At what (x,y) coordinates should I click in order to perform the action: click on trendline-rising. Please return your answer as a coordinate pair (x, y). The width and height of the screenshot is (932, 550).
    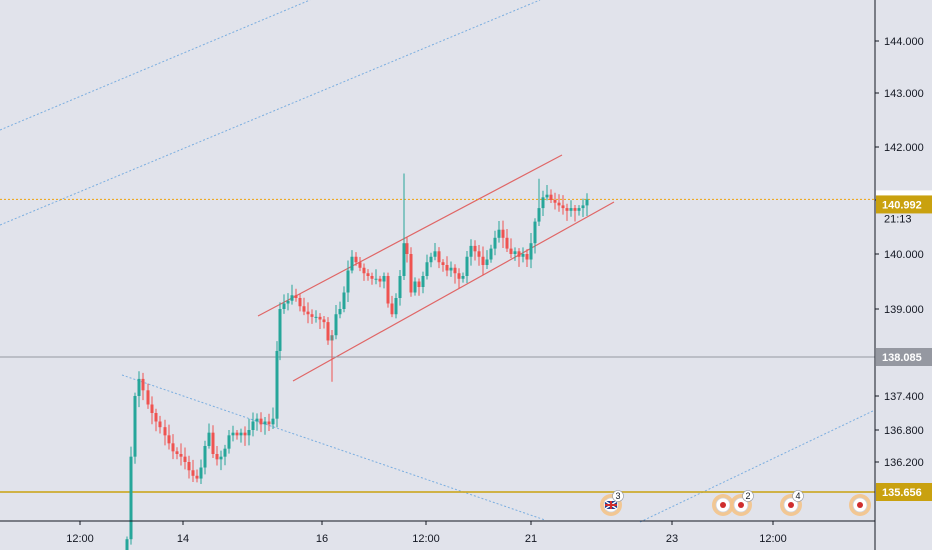
    Looking at the image, I should click on (757, 466).